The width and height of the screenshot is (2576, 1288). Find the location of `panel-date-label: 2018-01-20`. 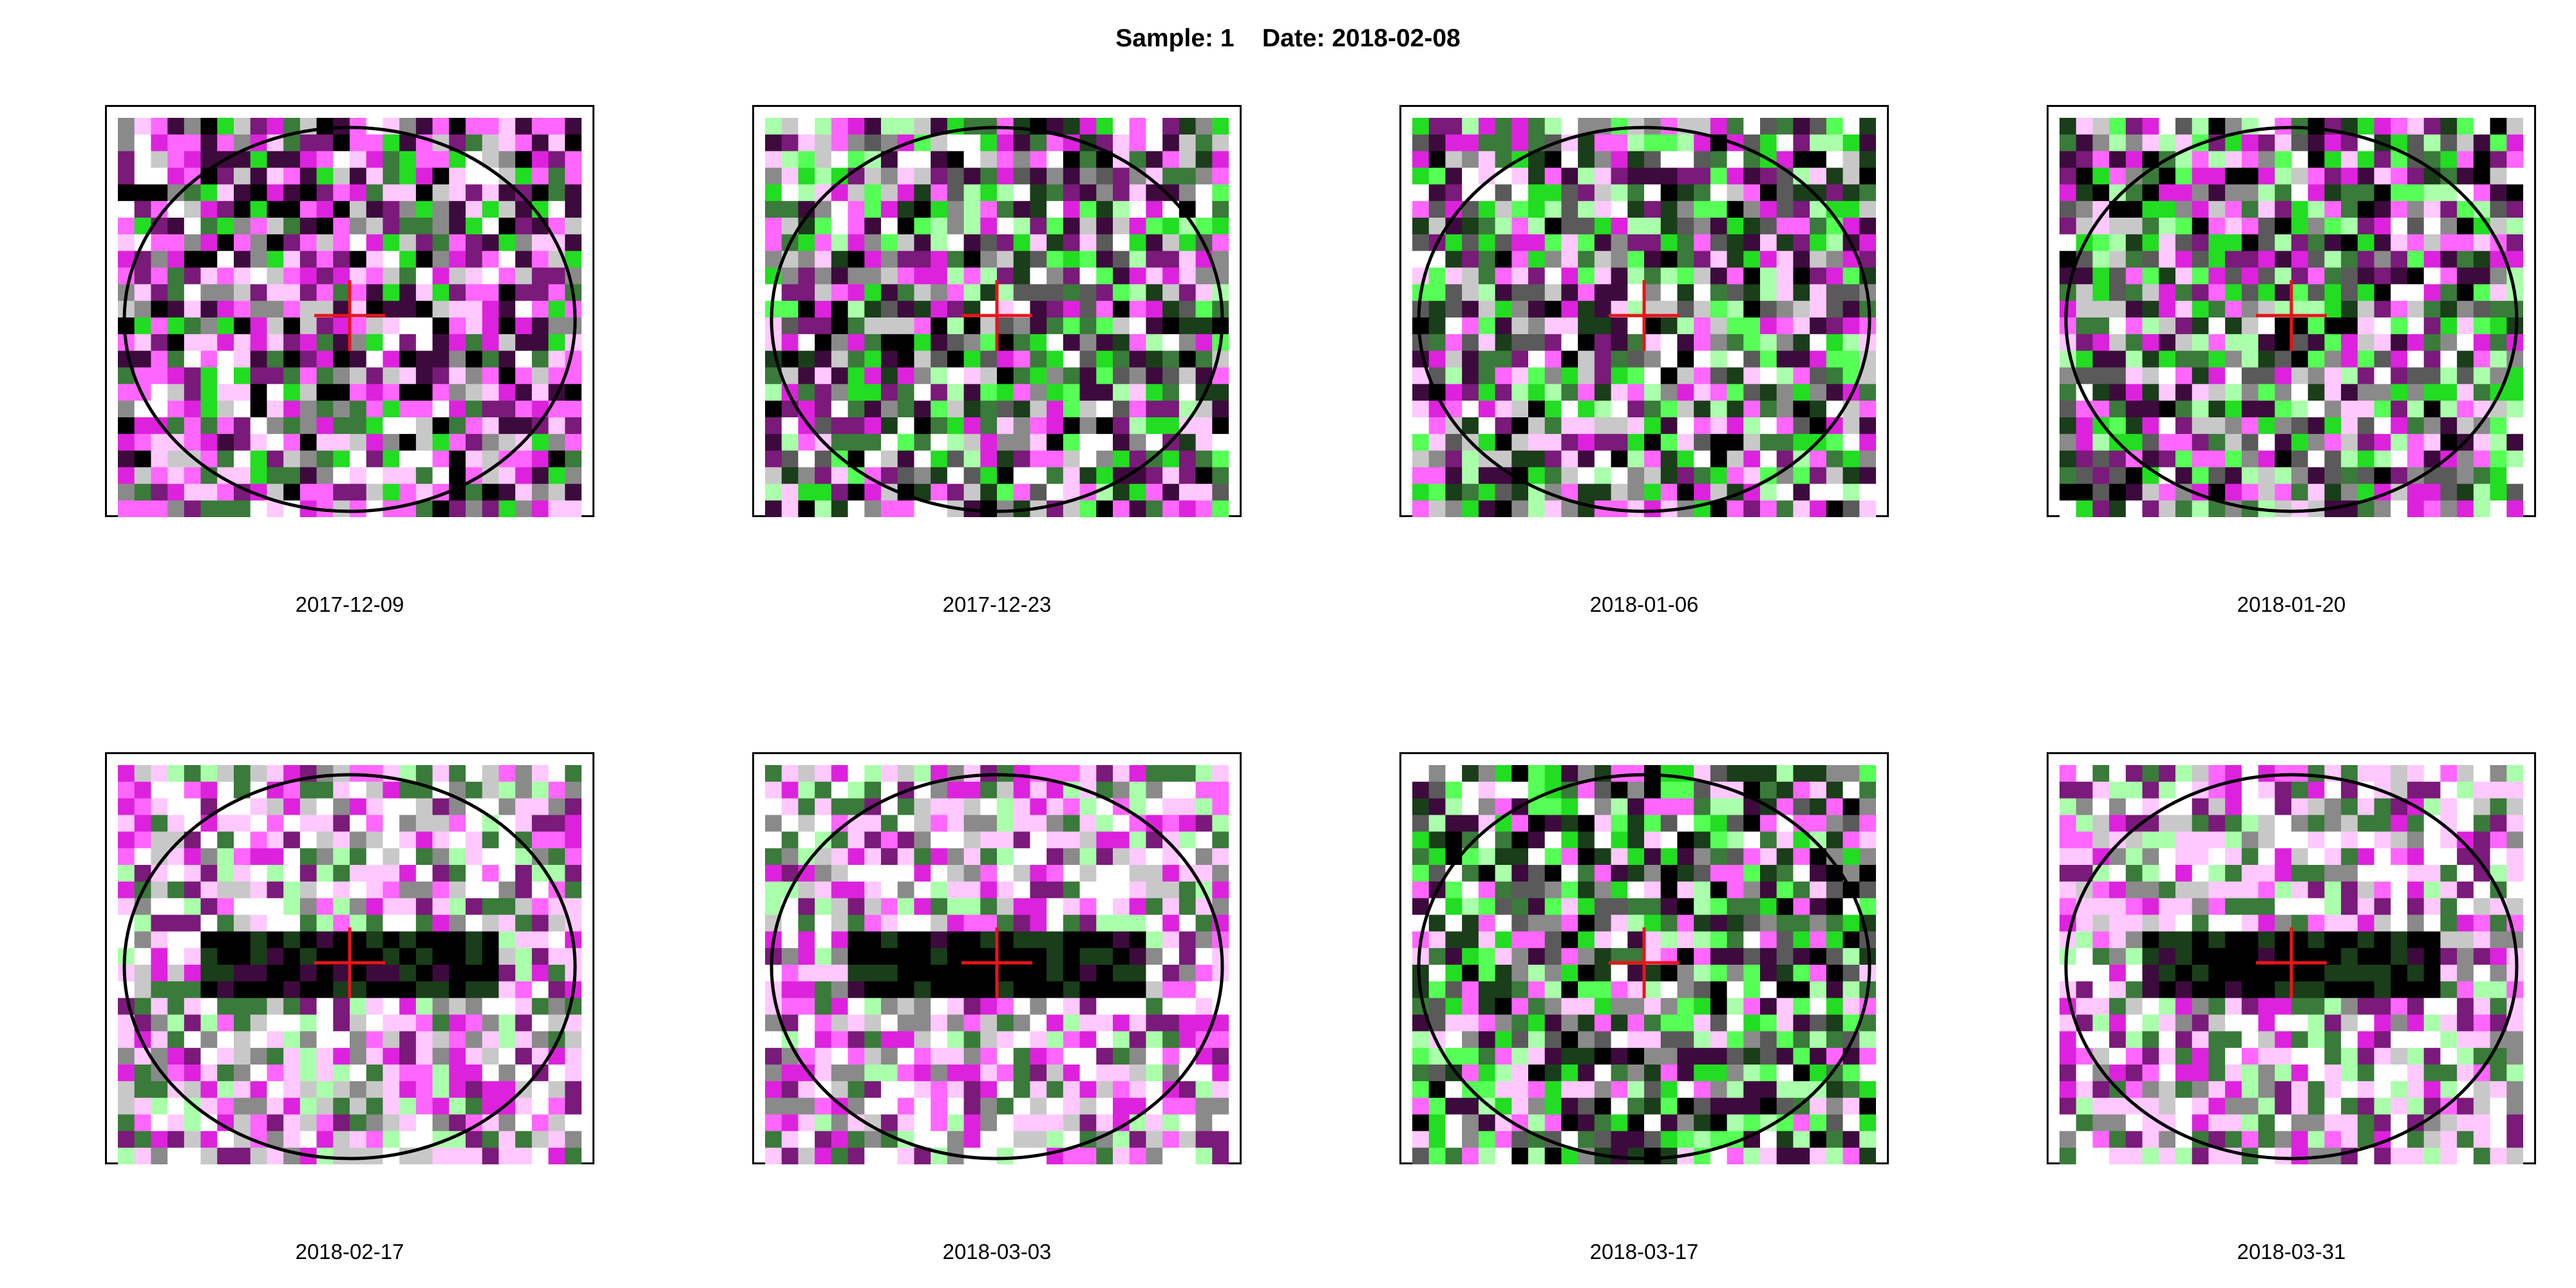

panel-date-label: 2018-01-20 is located at coordinates (2291, 604).